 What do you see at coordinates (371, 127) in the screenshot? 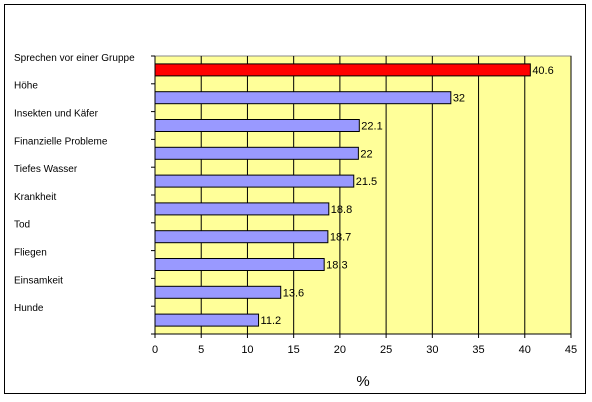
I see `data-label: 22.1` at bounding box center [371, 127].